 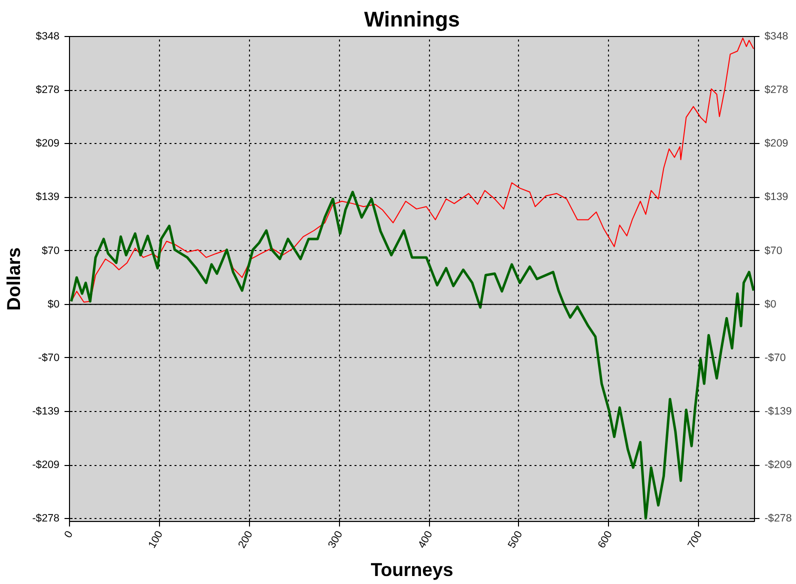 What do you see at coordinates (605, 539) in the screenshot?
I see `x-tick-label: 600` at bounding box center [605, 539].